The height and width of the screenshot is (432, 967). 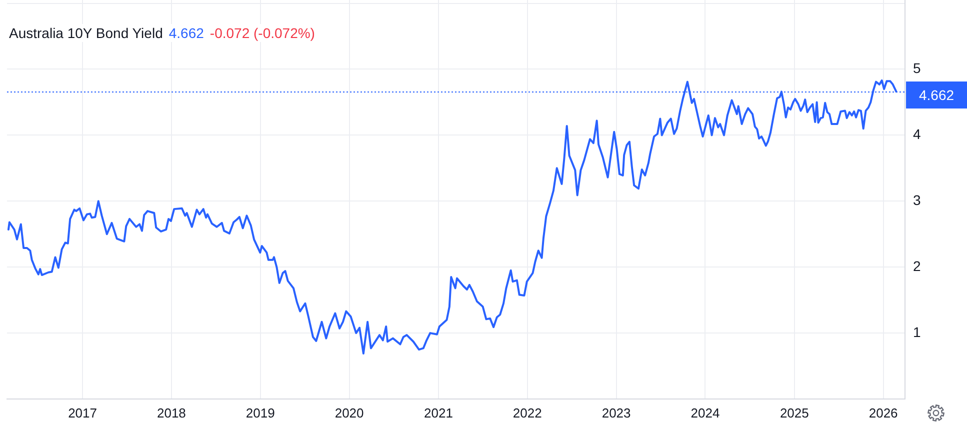 What do you see at coordinates (794, 412) in the screenshot?
I see `x-tick-label: 2025` at bounding box center [794, 412].